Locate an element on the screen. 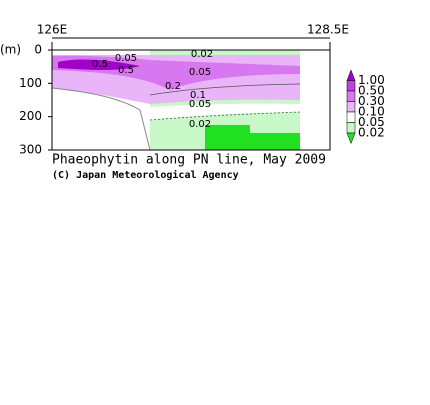 The width and height of the screenshot is (430, 405). legend-label: 0.10 is located at coordinates (371, 112).